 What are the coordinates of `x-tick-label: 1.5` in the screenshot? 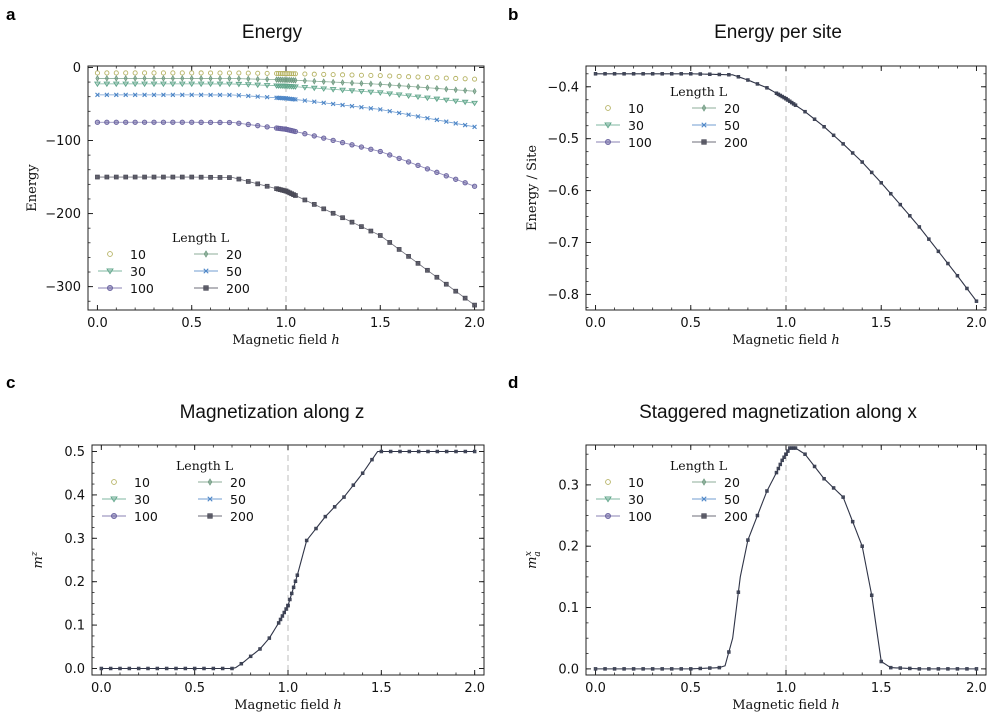 It's located at (881, 688).